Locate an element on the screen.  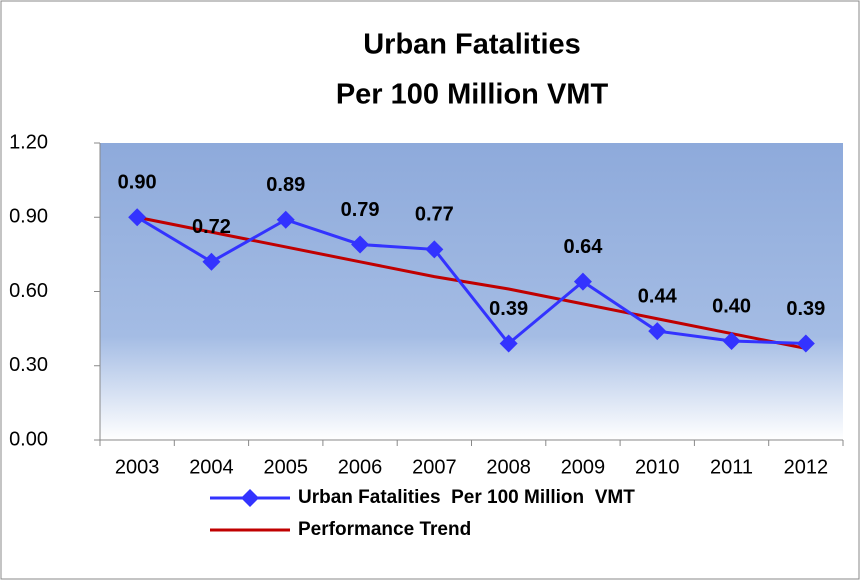
x-tick-label: 2010 is located at coordinates (657, 467).